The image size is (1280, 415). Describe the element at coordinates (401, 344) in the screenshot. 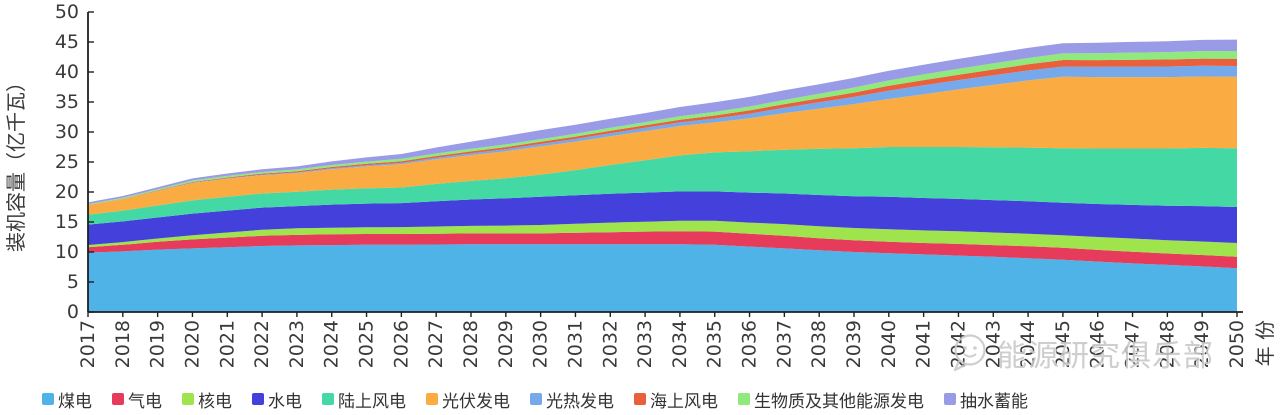

I see `x-tick-label: 2026` at that location.